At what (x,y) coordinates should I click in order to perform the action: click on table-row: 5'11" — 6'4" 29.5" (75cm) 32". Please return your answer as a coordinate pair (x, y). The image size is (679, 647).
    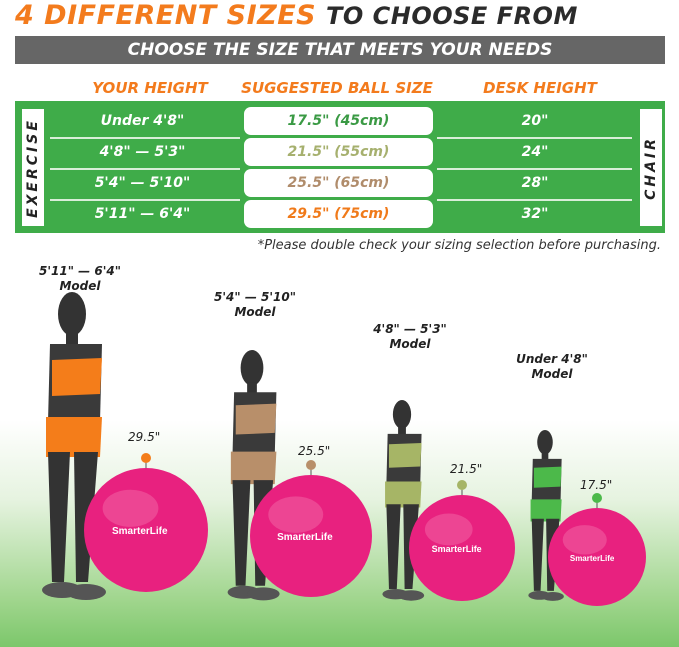
    Looking at the image, I should click on (340, 215).